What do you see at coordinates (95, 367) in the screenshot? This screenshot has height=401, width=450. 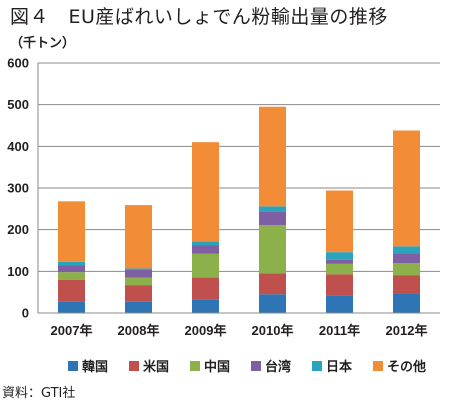 I see `legend-label: 韓国` at bounding box center [95, 367].